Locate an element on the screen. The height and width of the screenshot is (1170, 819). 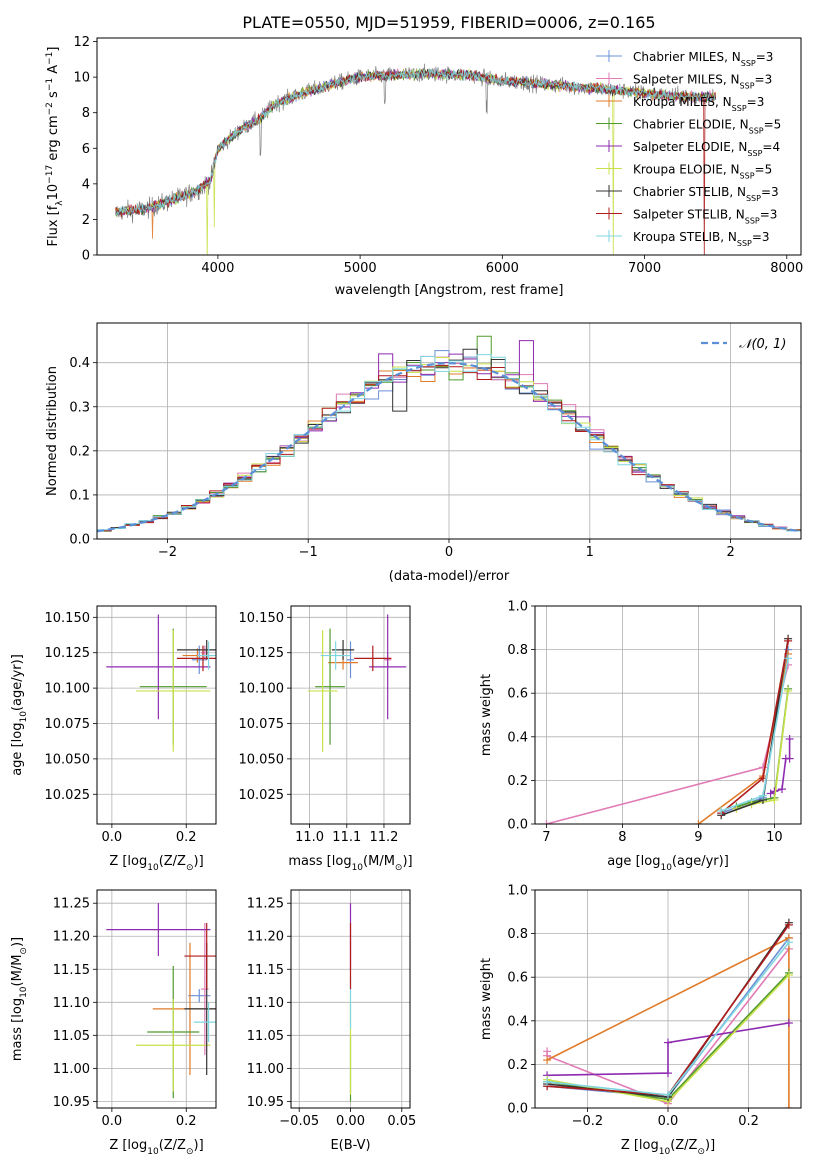
legend-entry: Chabrier ELODIE, NSSP=5 is located at coordinates (707, 127).